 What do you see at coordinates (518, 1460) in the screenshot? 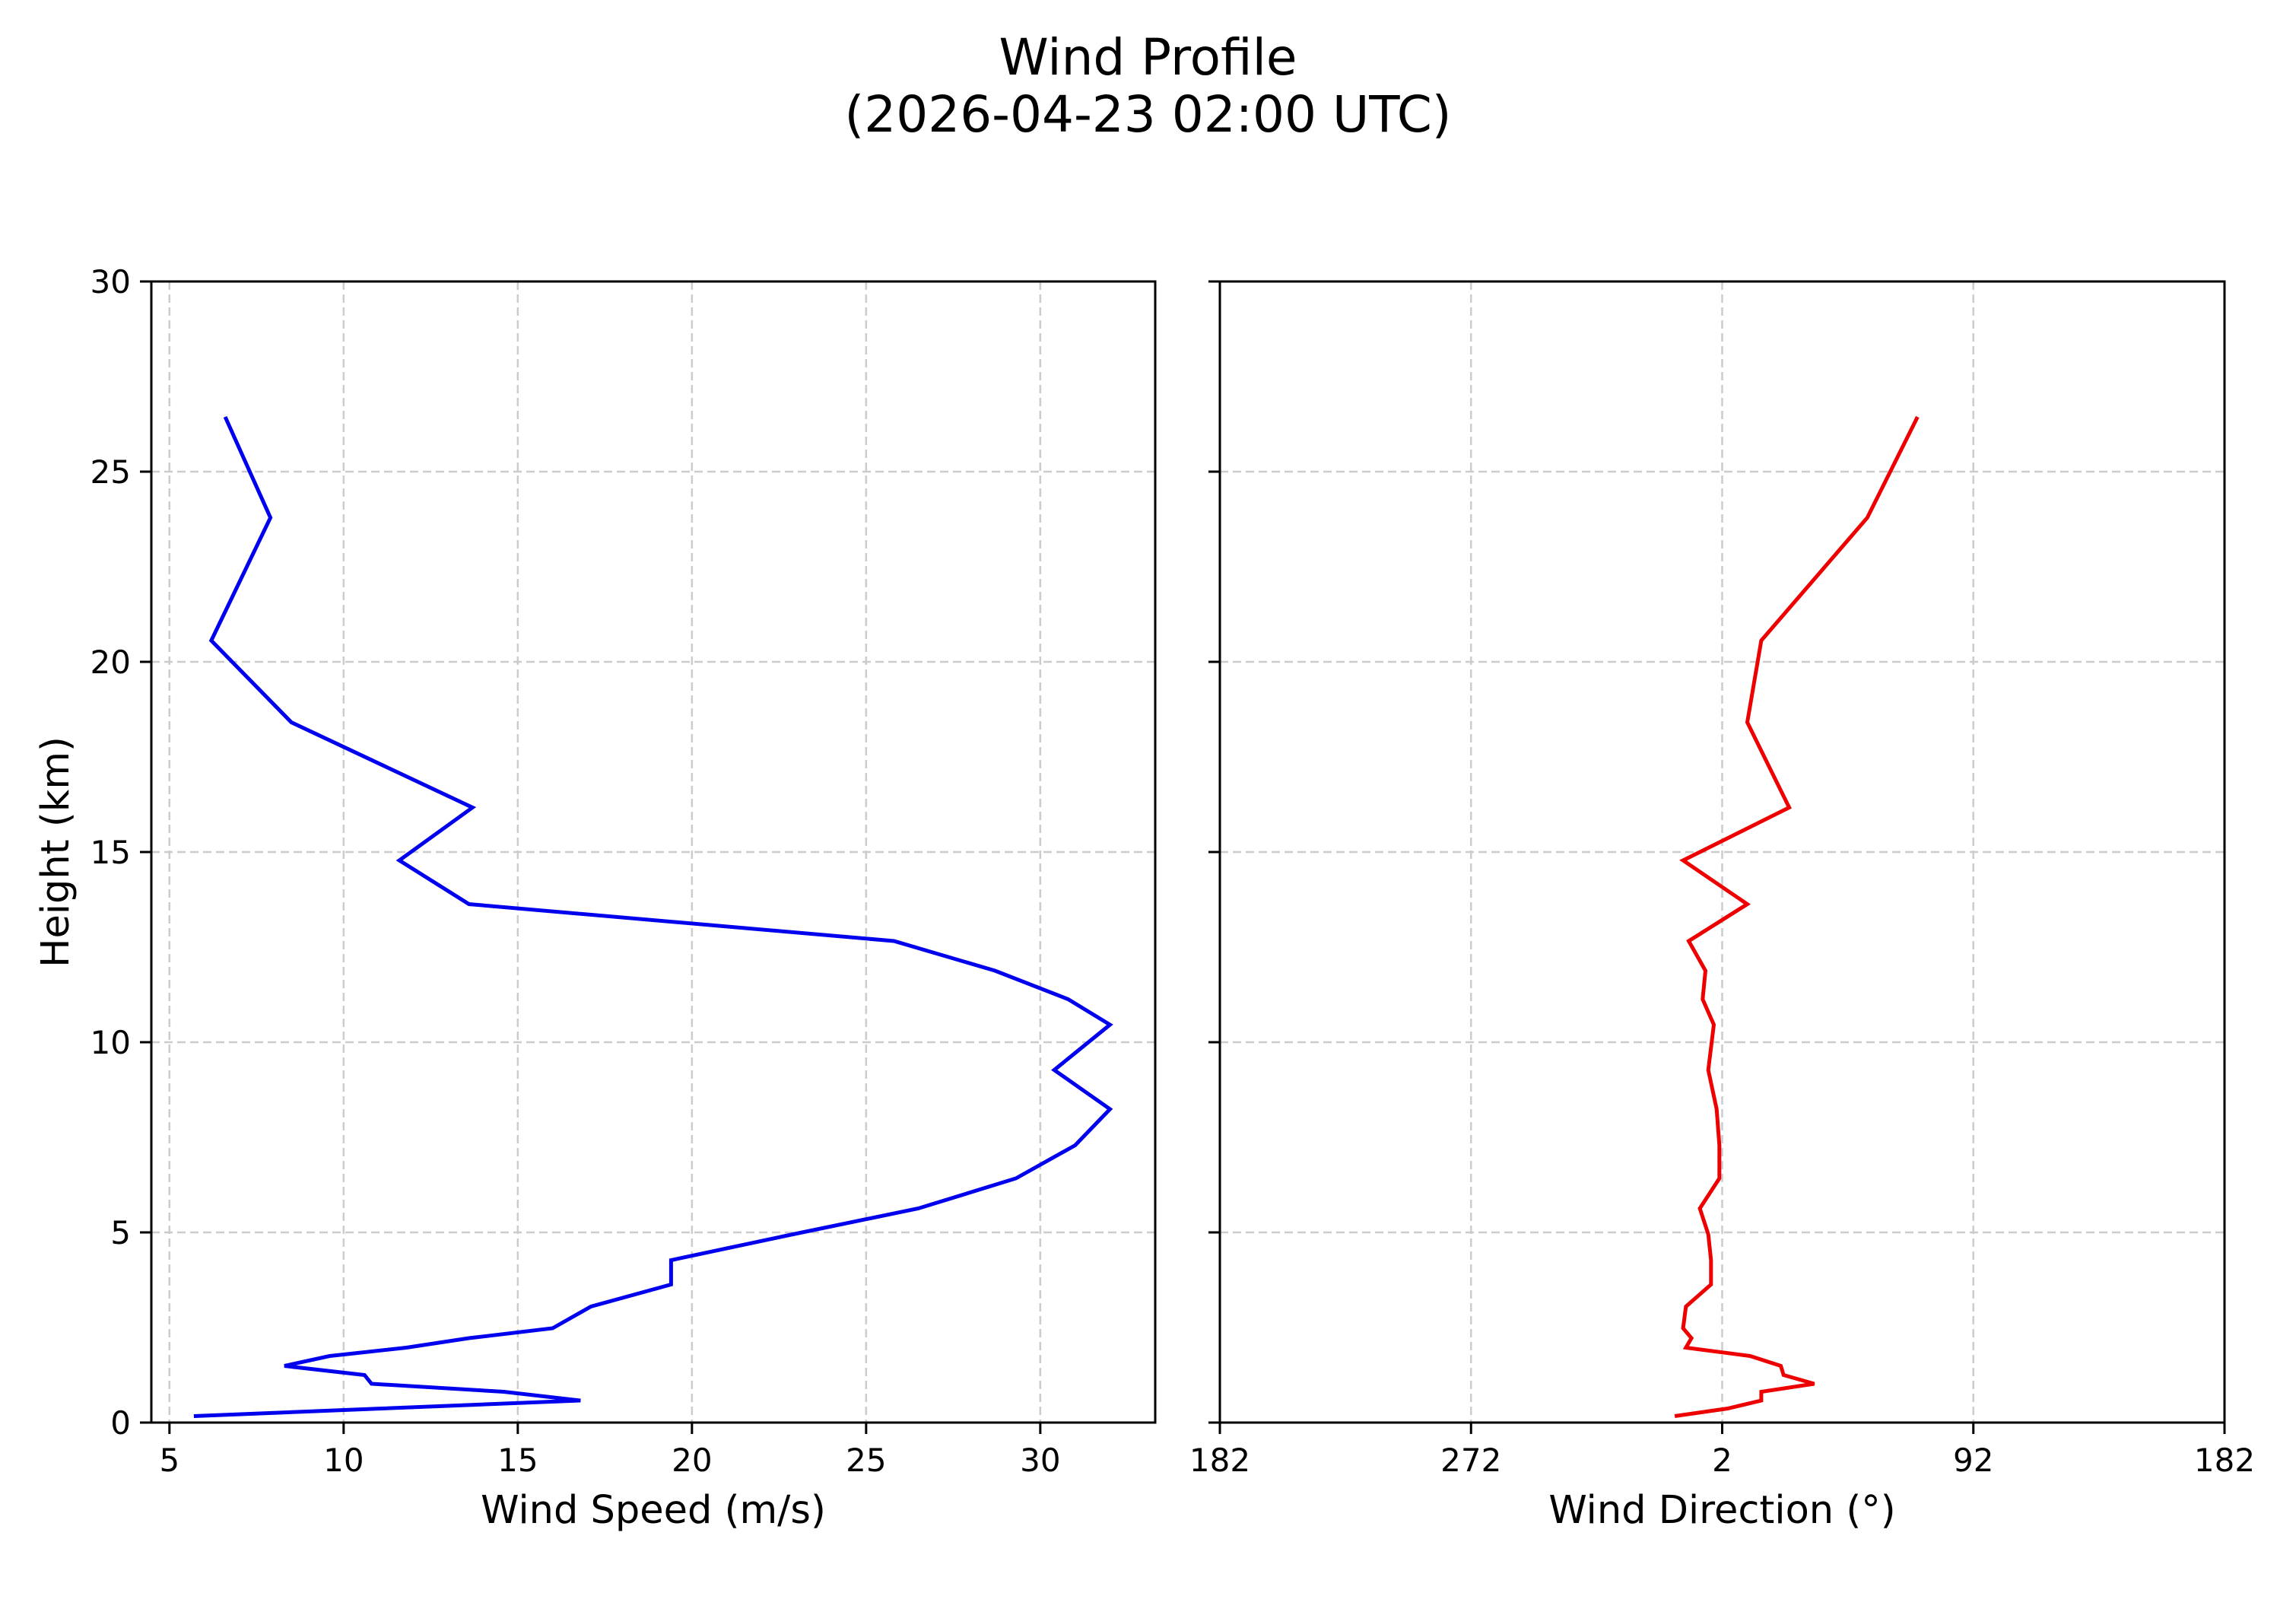
I see `x-tick-label: 15` at bounding box center [518, 1460].